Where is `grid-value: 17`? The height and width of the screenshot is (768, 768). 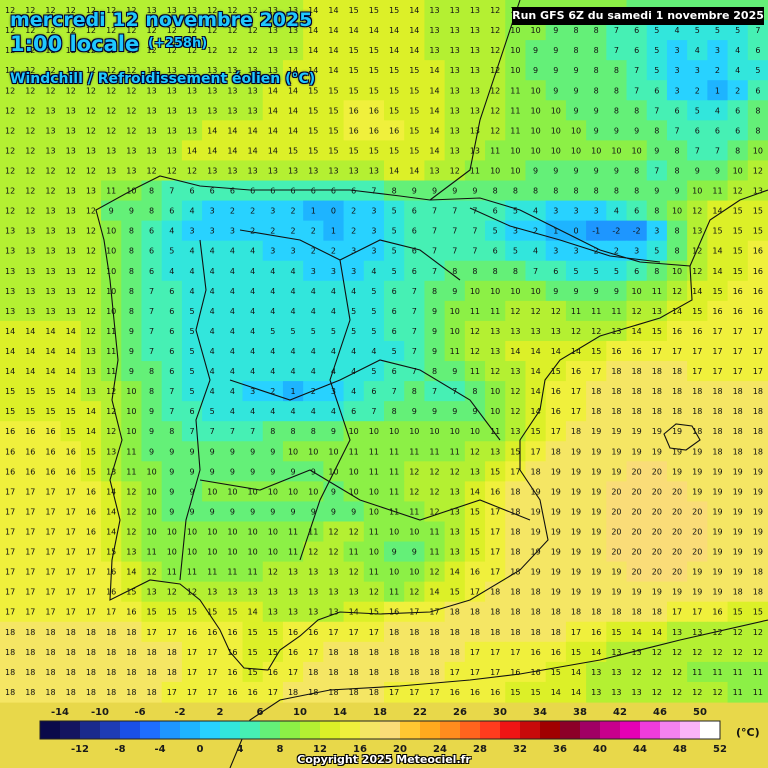 grid-value: 17 is located at coordinates (212, 672).